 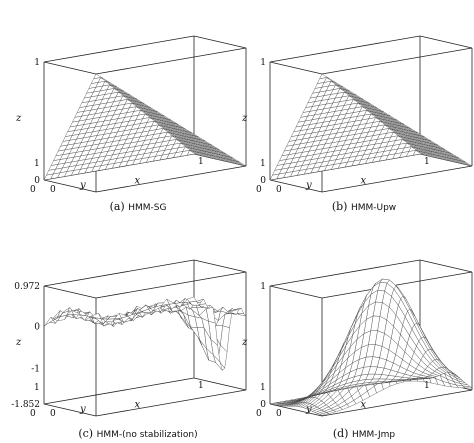 I want to click on panel-caption: (a) HMM-SG, so click(x=138, y=206).